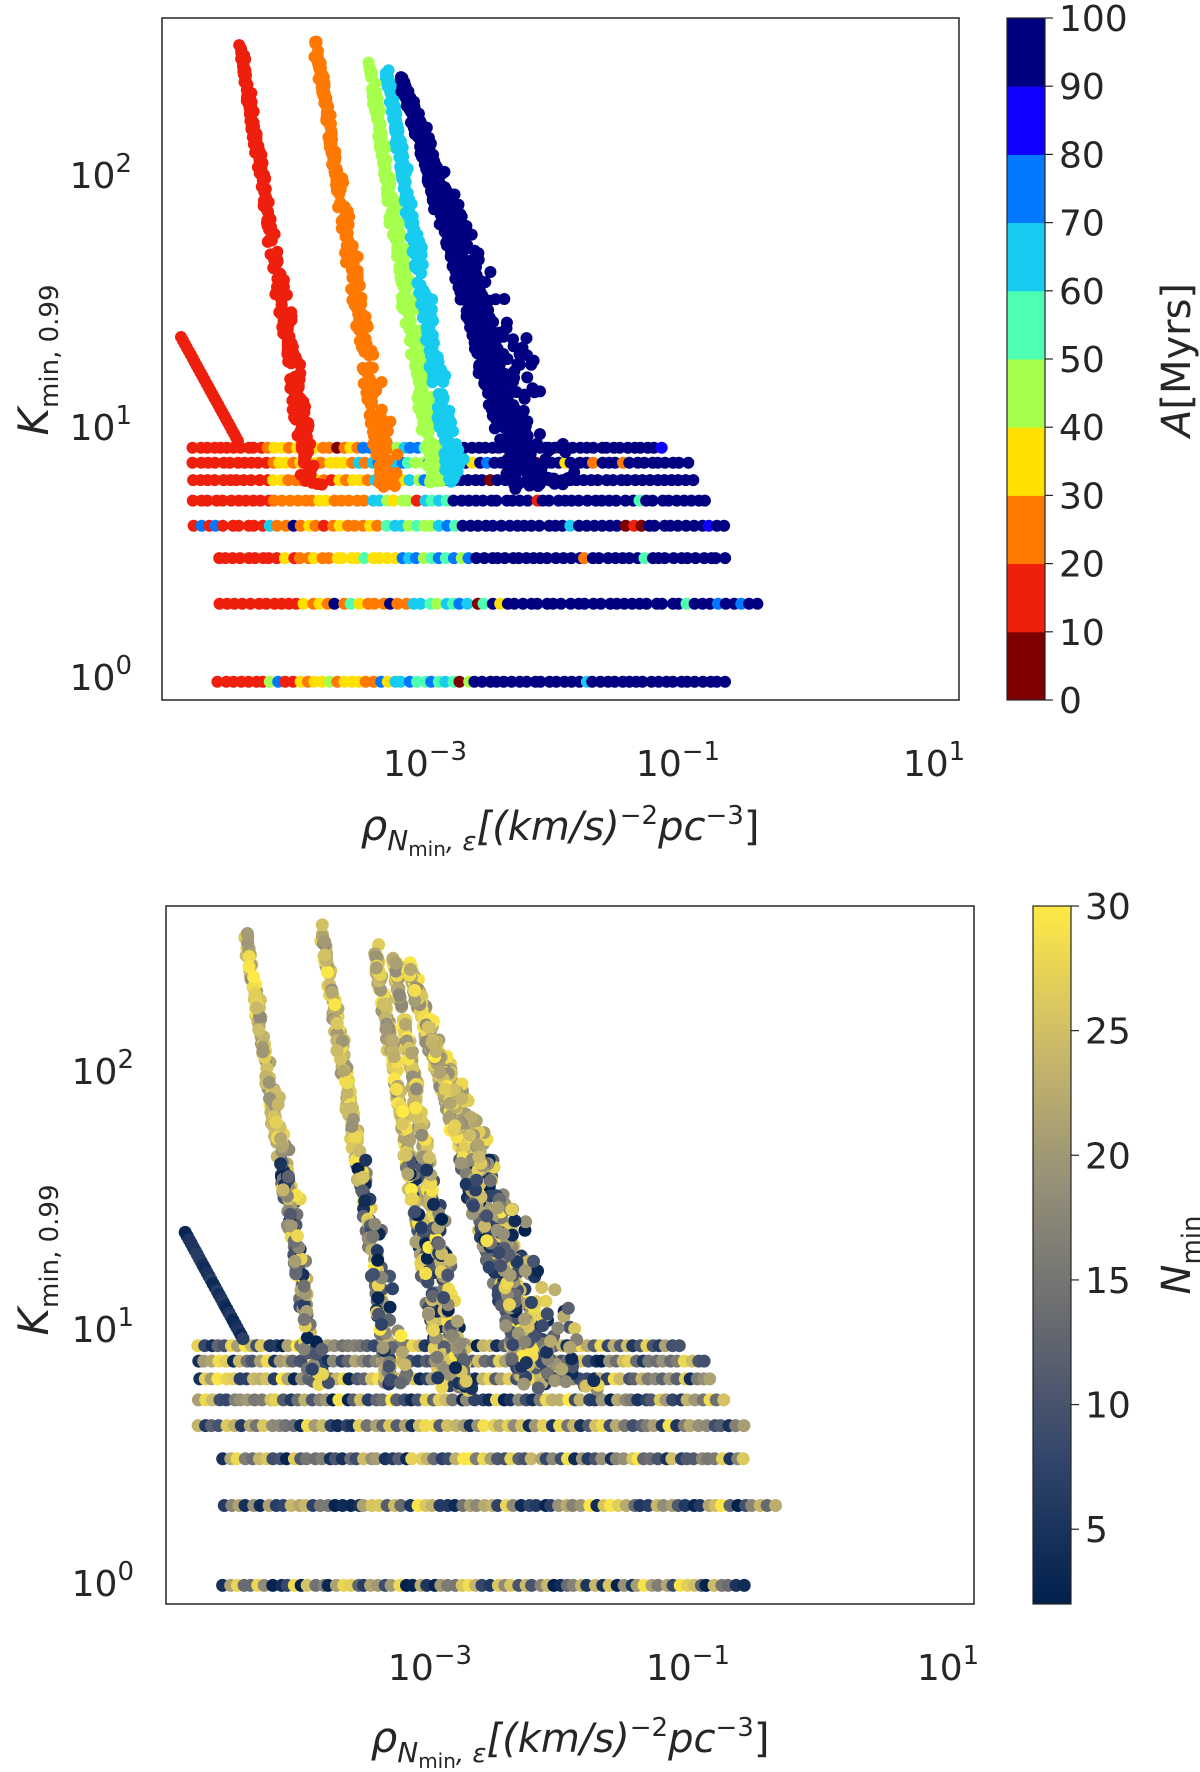 This screenshot has height=1772, width=1200. What do you see at coordinates (103, 1581) in the screenshot?
I see `bottom-ytick-label: 10⁰` at bounding box center [103, 1581].